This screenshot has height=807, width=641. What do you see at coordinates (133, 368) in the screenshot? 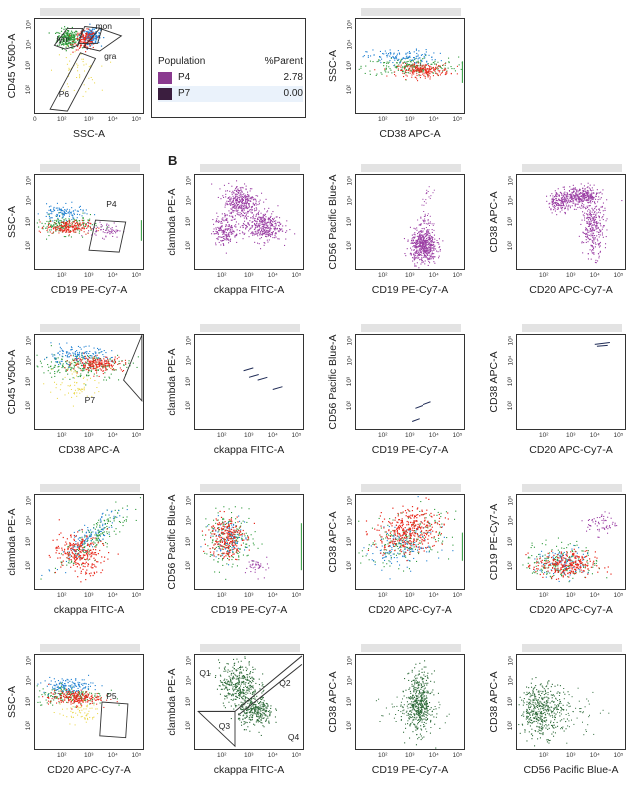
I see `gate-p7` at bounding box center [133, 368].